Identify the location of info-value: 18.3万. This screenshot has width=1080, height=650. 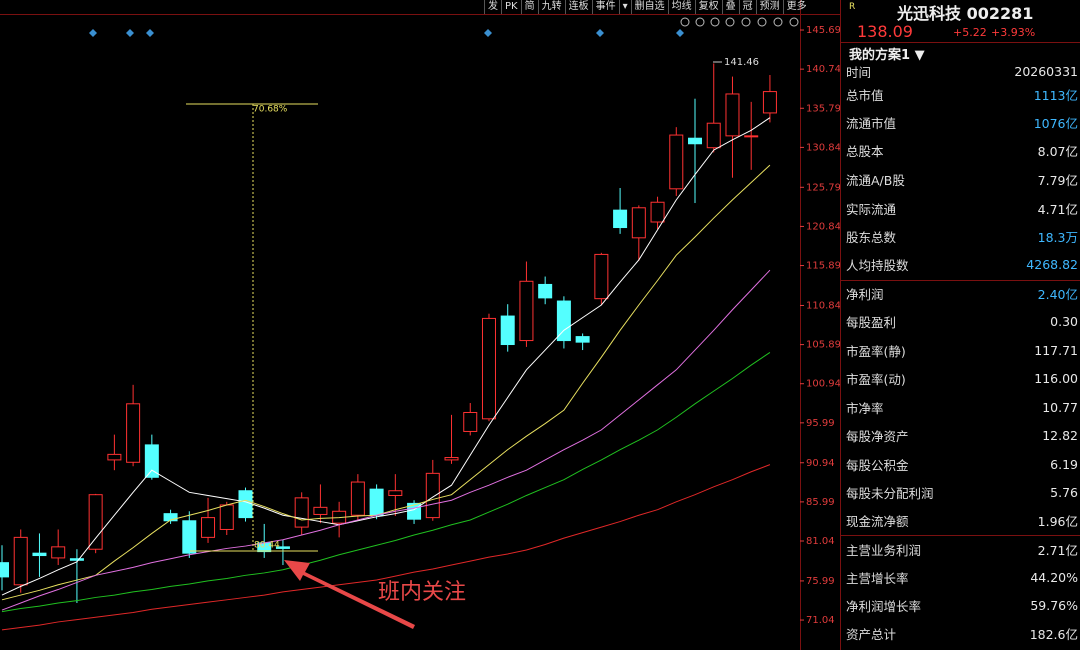
(1057, 237).